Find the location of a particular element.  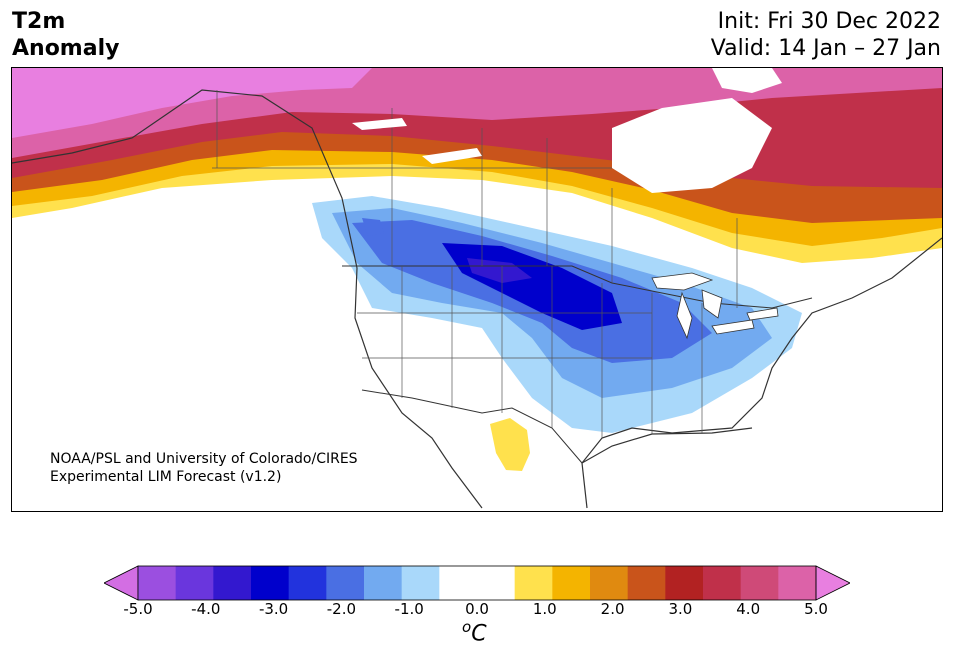

colorbar-tick-label: 0.0 is located at coordinates (477, 609).